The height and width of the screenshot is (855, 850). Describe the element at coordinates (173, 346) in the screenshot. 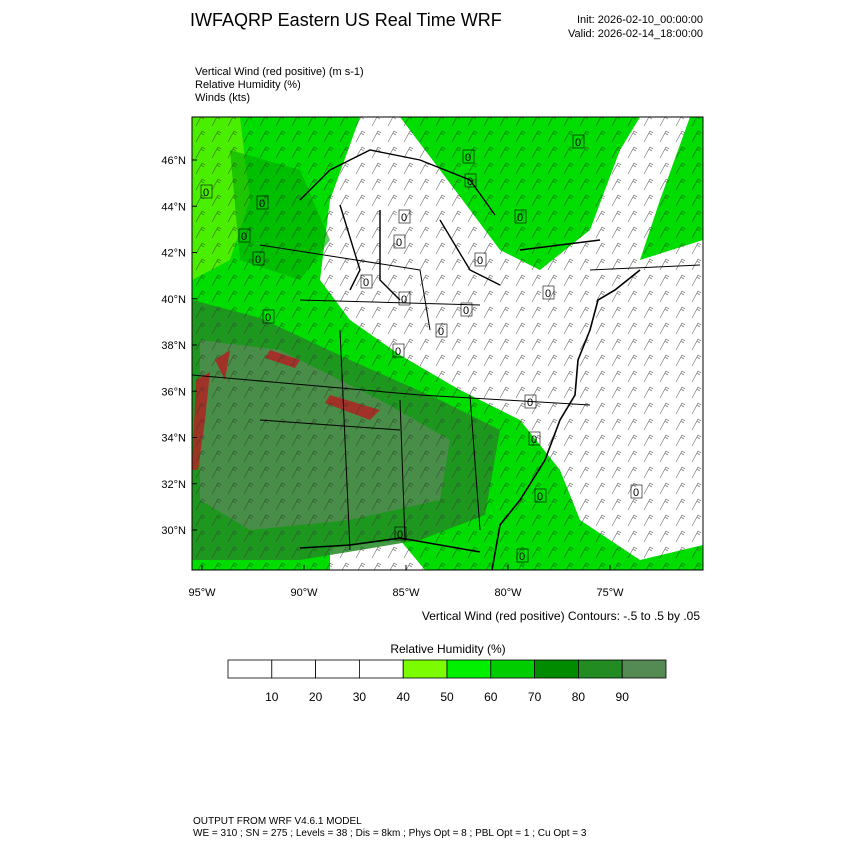

I see `lat-label: 38°N` at that location.